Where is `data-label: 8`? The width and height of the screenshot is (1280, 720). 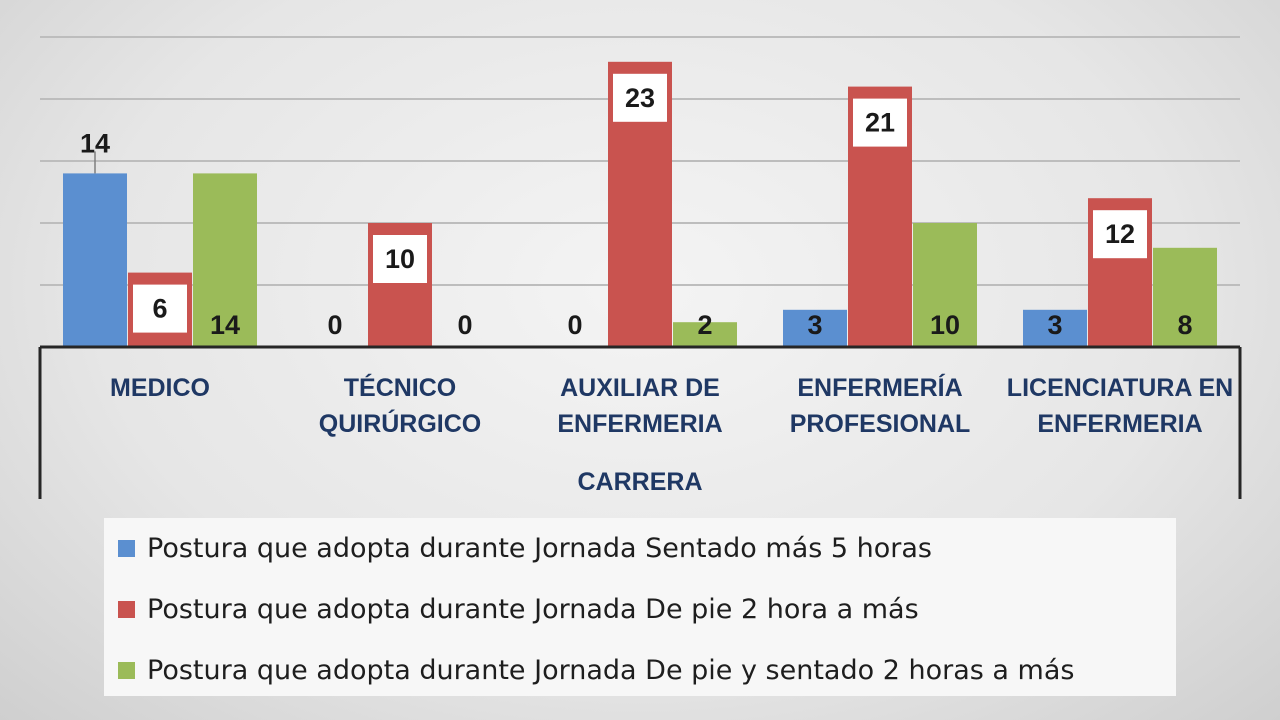 data-label: 8 is located at coordinates (1184, 325).